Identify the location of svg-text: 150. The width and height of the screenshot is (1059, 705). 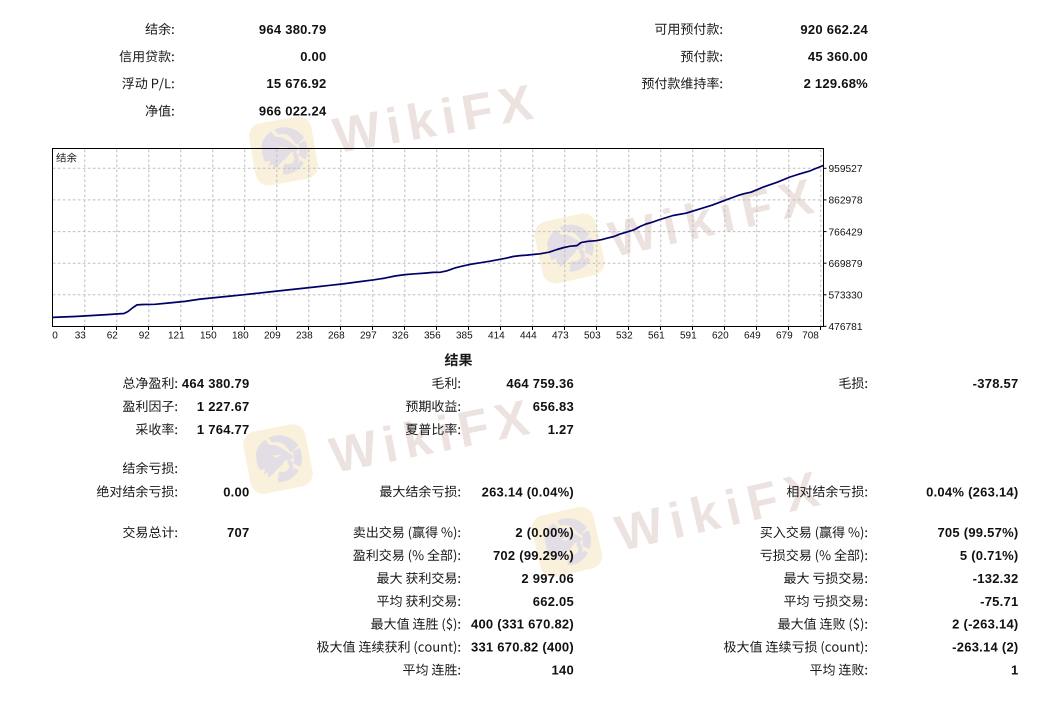
(208, 336).